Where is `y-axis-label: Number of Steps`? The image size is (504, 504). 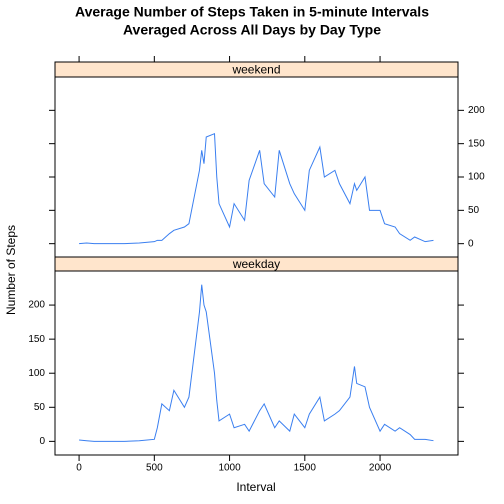 y-axis-label: Number of Steps is located at coordinates (11, 270).